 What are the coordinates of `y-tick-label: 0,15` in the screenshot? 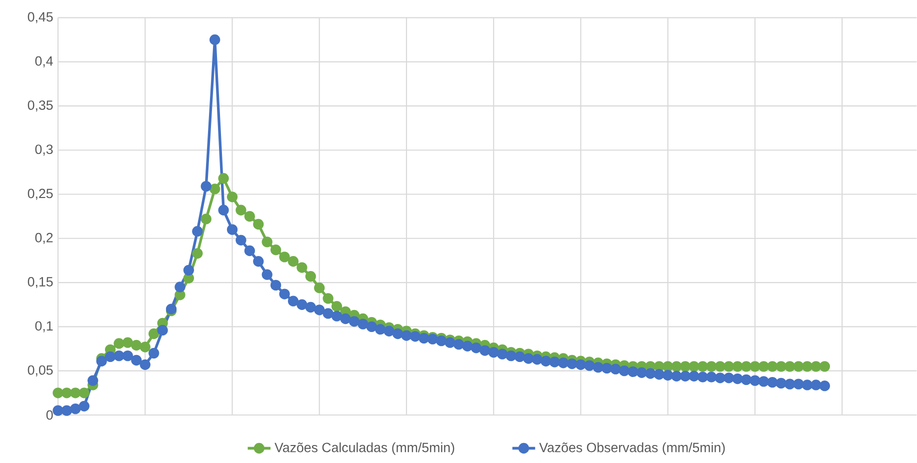 It's located at (40, 282).